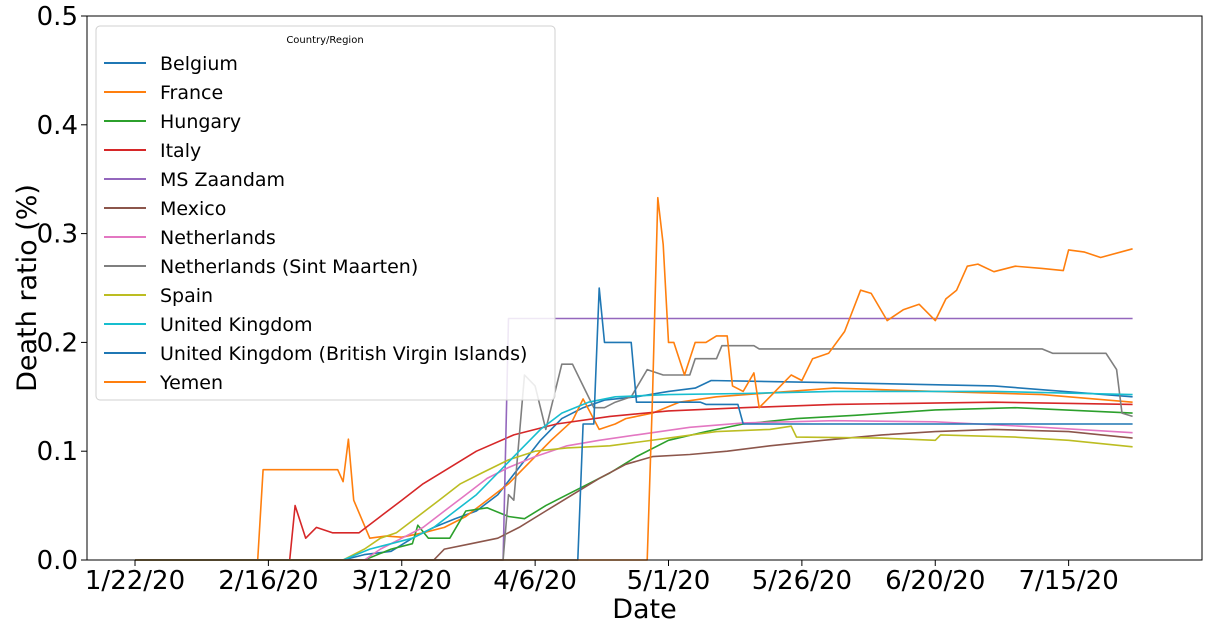 The height and width of the screenshot is (634, 1208). What do you see at coordinates (186, 296) in the screenshot?
I see `legend-label: Spain` at bounding box center [186, 296].